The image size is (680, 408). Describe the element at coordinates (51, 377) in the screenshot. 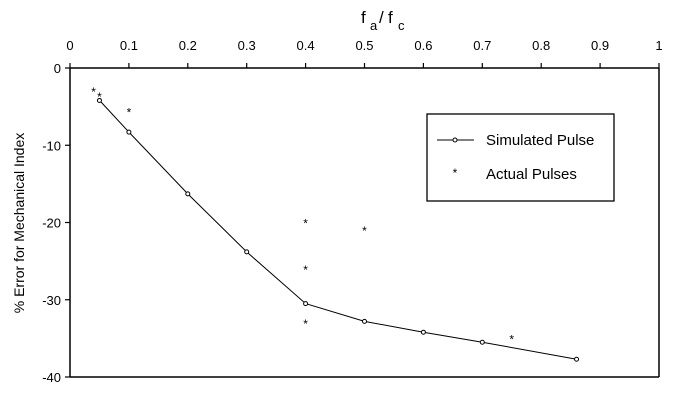

I see `y-tick-label: -40` at that location.